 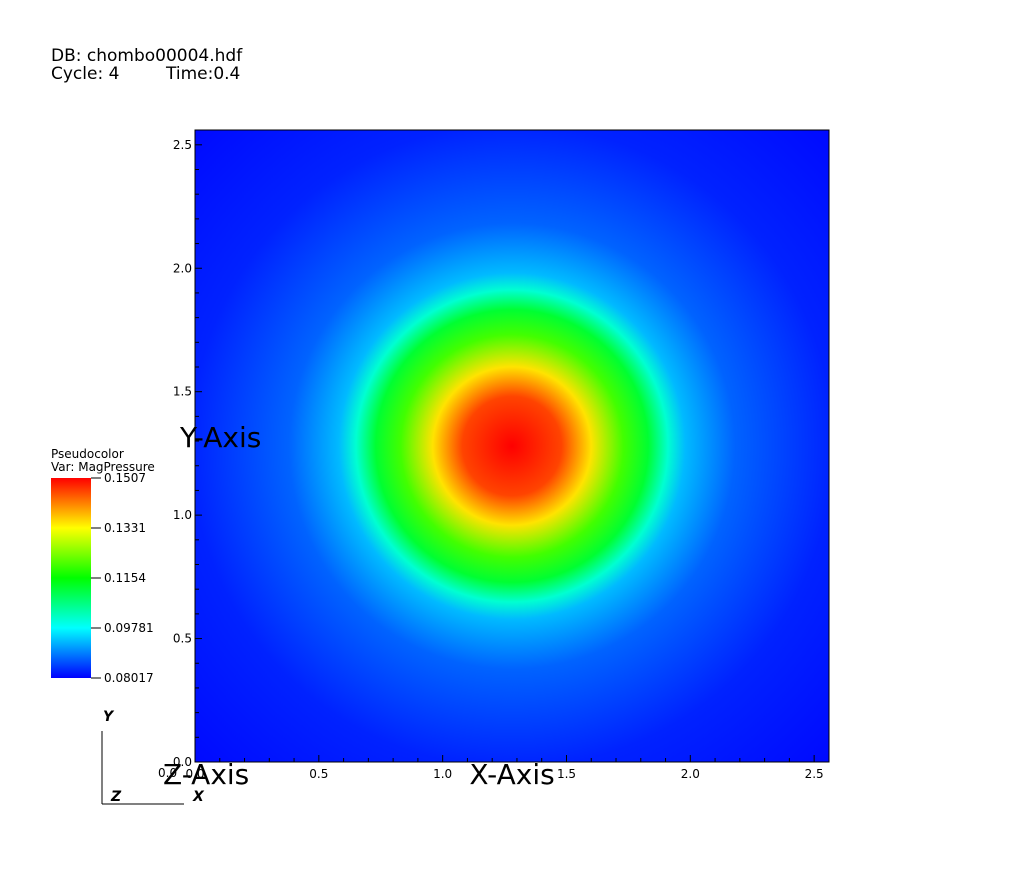 I want to click on x-tick-label: 1.5, so click(x=566, y=774).